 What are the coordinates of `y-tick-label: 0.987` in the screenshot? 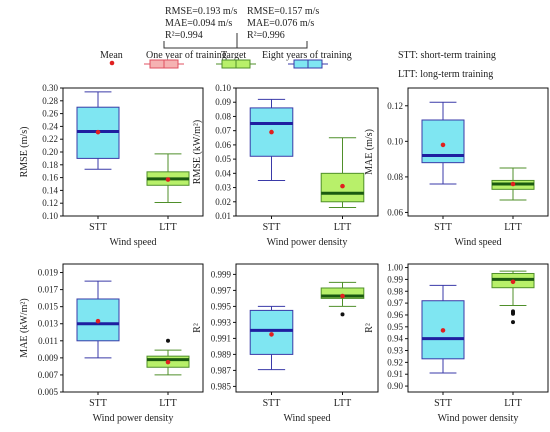 It's located at (221, 370).